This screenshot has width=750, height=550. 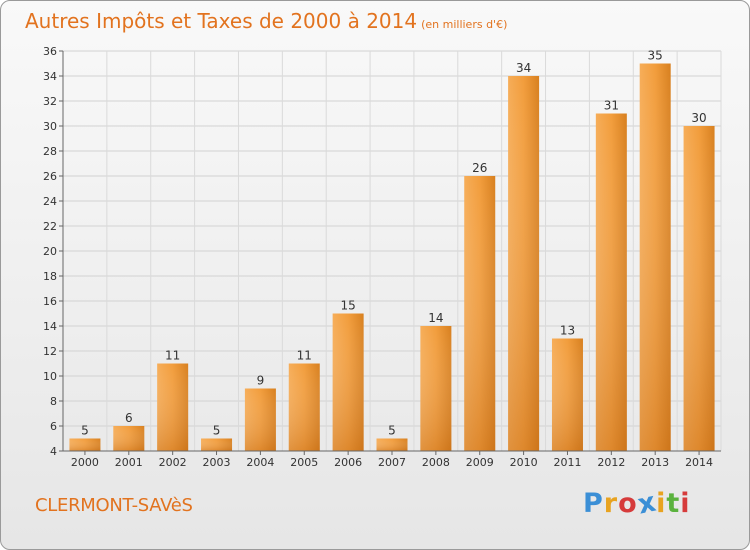 I want to click on x-tick-label: 2009, so click(x=480, y=462).